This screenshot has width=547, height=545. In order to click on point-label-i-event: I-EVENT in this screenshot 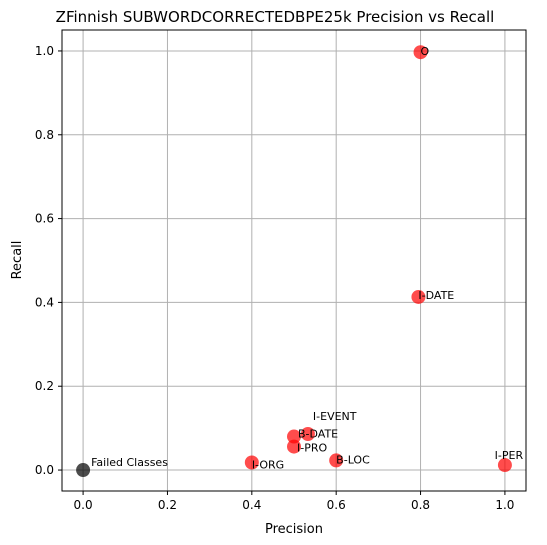, I will do `click(335, 416)`.